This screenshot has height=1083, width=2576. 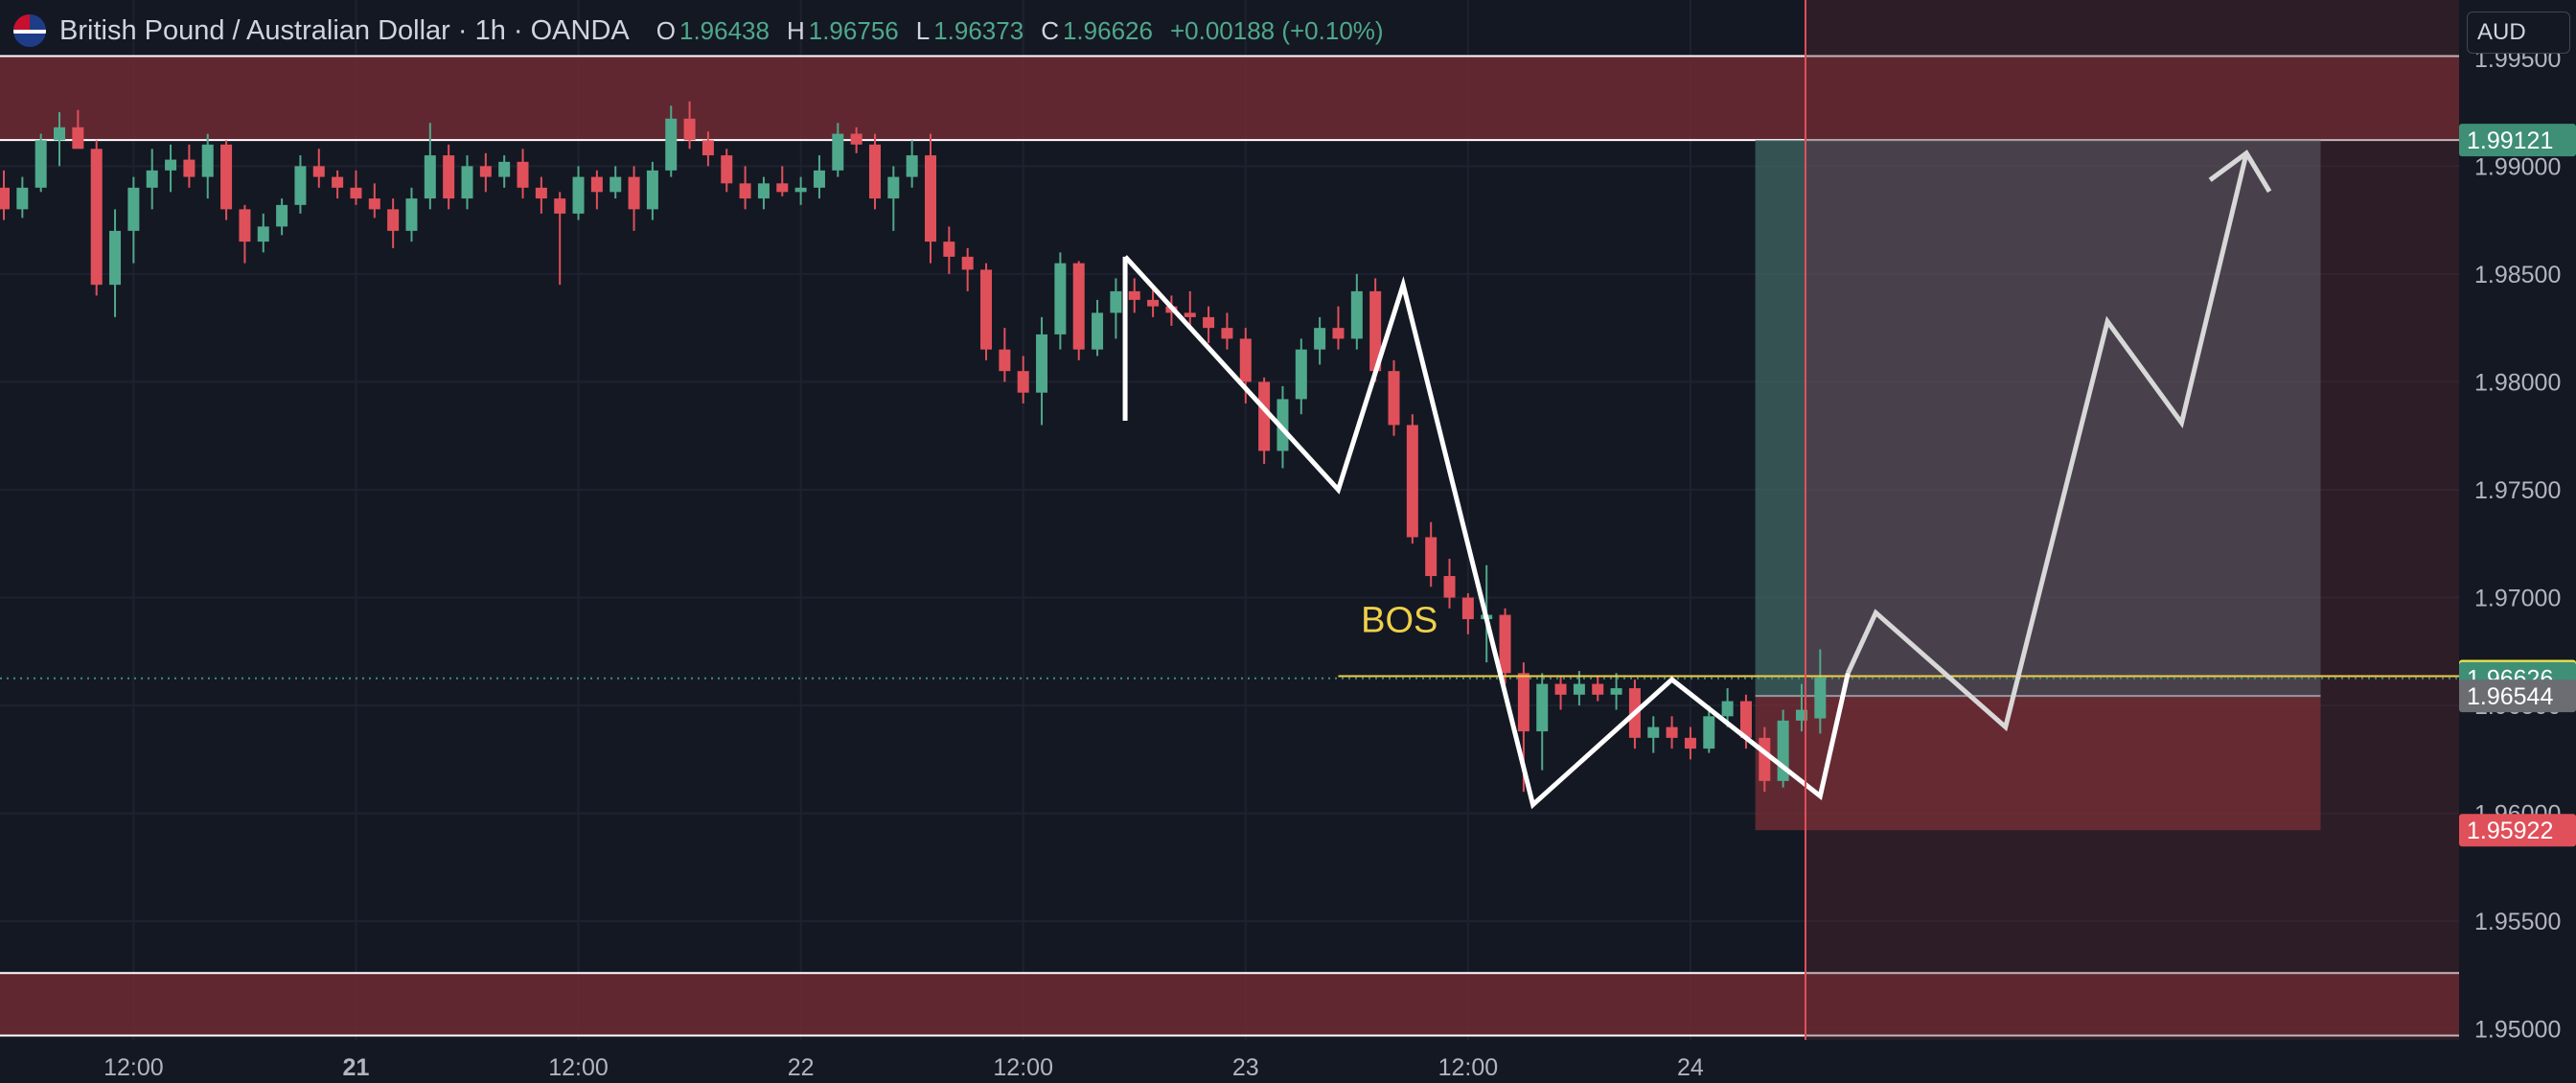 What do you see at coordinates (842, 30) in the screenshot?
I see `ohlc-high: H 1.96756` at bounding box center [842, 30].